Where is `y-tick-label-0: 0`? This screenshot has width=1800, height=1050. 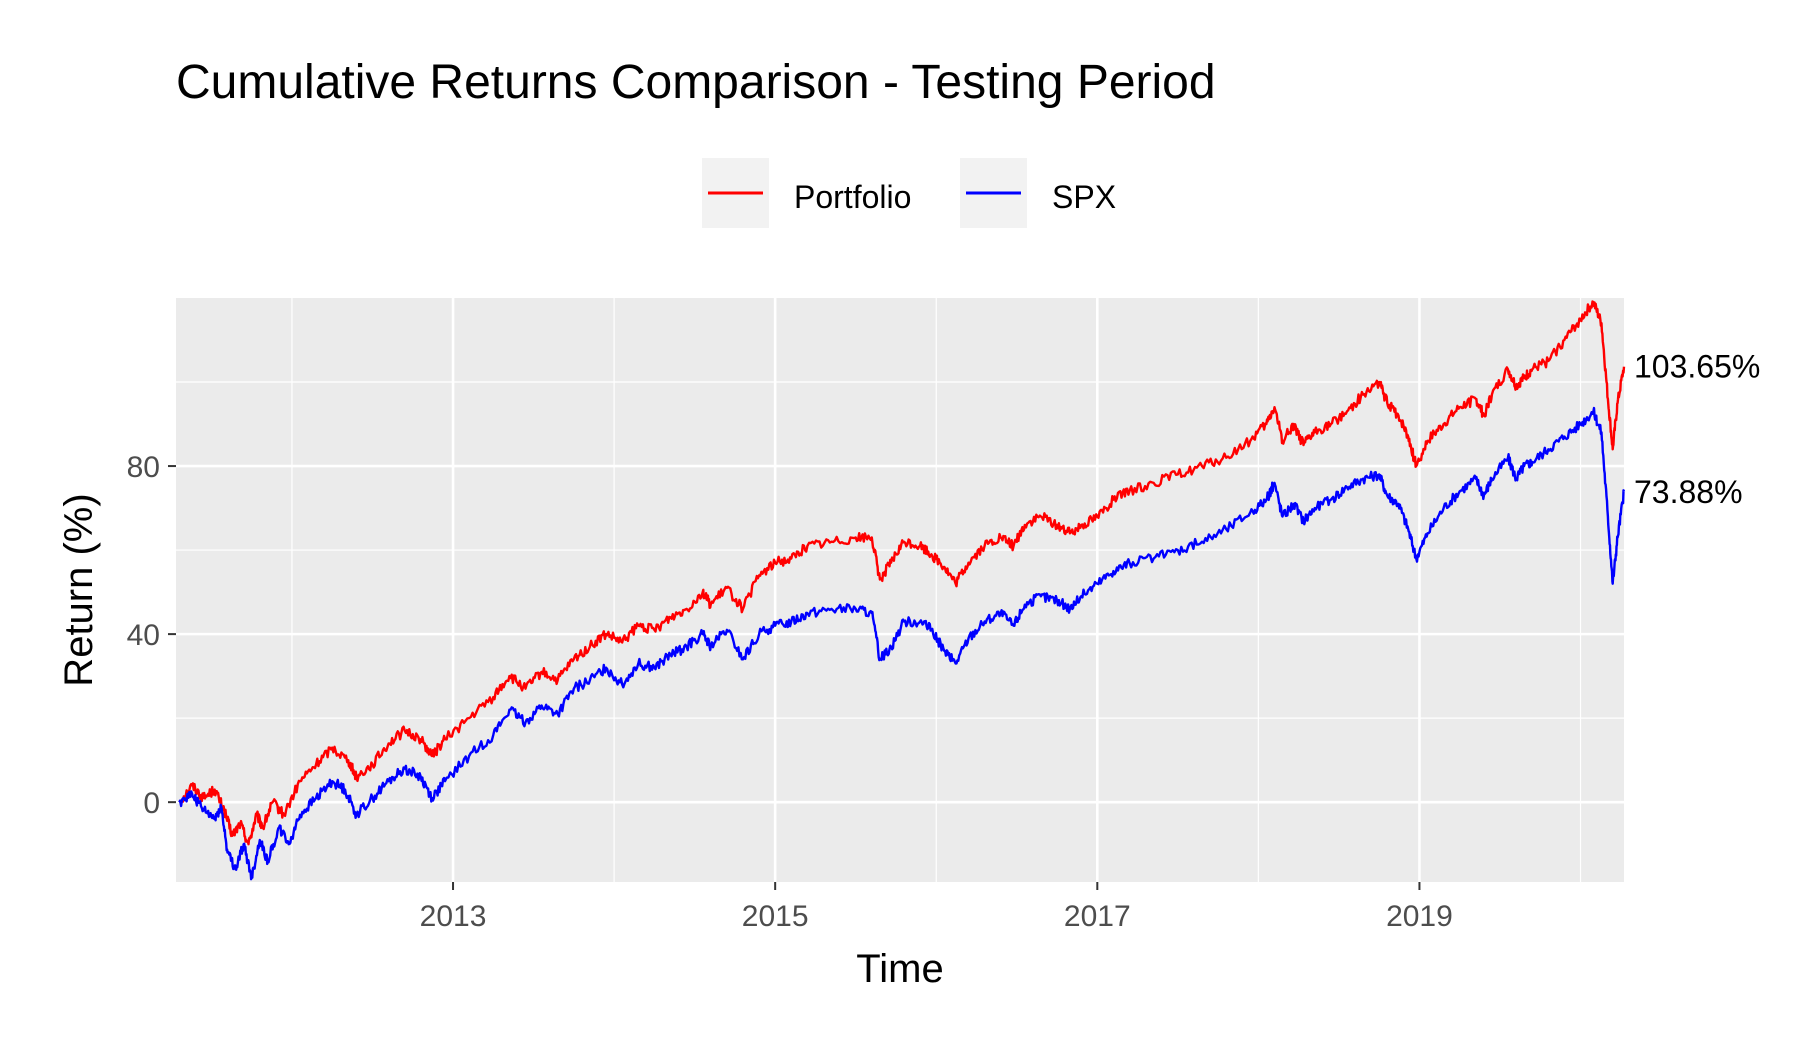
y-tick-label-0: 0 is located at coordinates (151, 803).